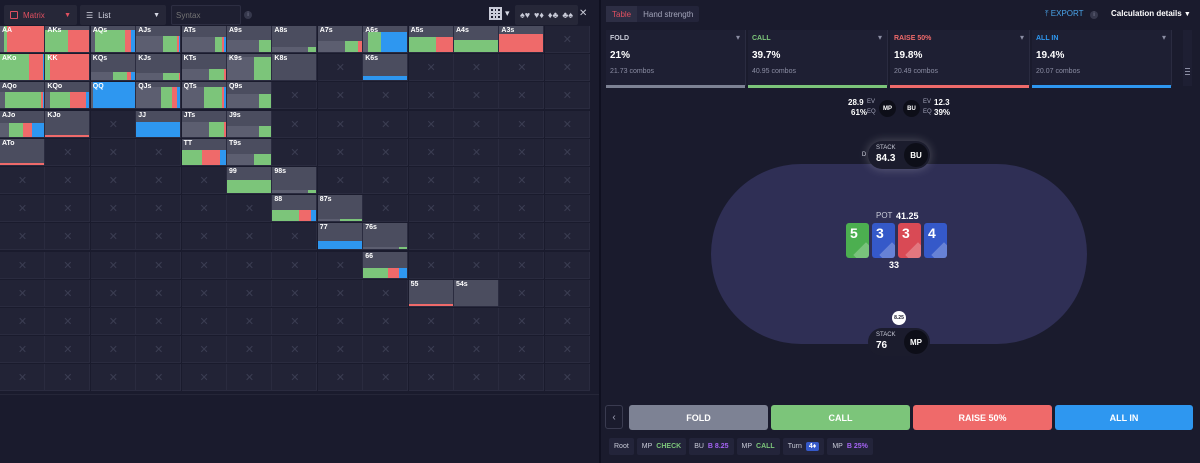 This screenshot has width=1200, height=463. I want to click on hand-cell: J9s, so click(249, 124).